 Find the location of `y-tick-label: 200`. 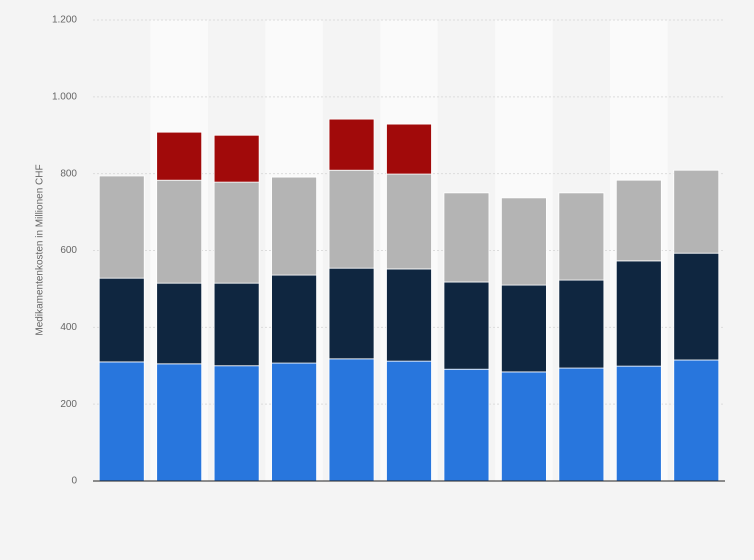

y-tick-label: 200 is located at coordinates (68, 404).